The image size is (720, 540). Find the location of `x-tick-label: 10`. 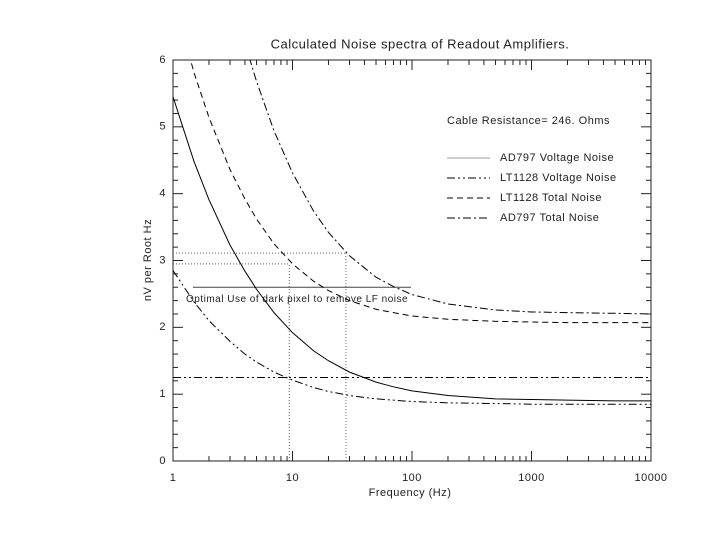

x-tick-label: 10 is located at coordinates (292, 478).